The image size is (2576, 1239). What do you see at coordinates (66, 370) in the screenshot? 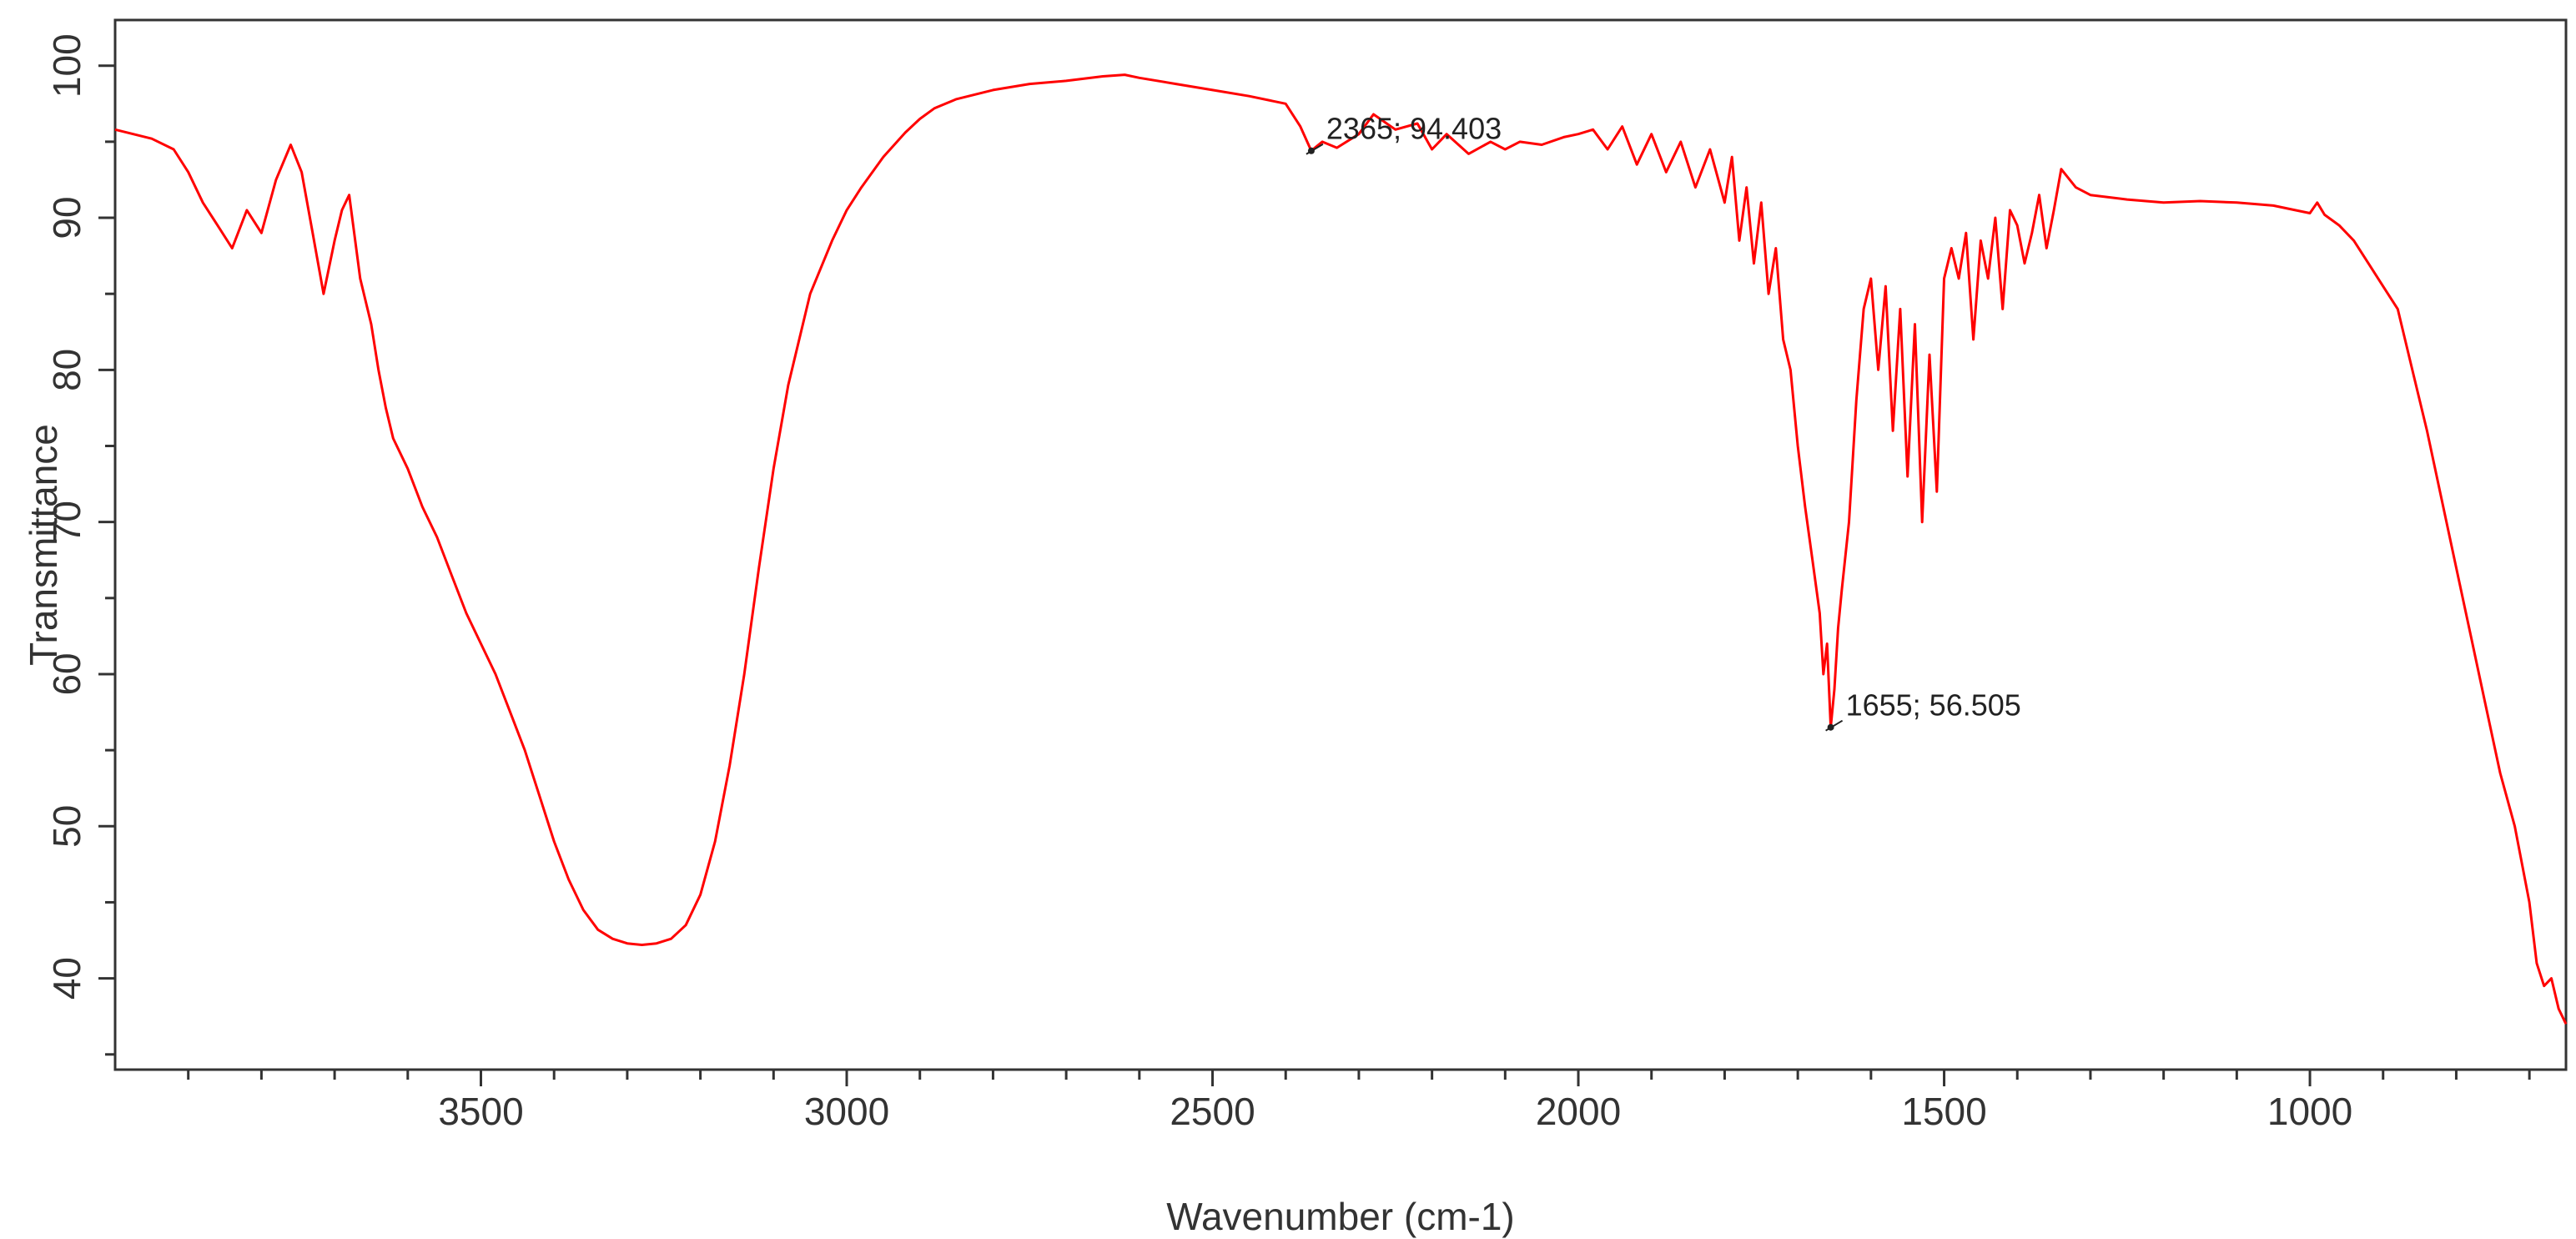
I see `y-tick-label: 80` at bounding box center [66, 370].